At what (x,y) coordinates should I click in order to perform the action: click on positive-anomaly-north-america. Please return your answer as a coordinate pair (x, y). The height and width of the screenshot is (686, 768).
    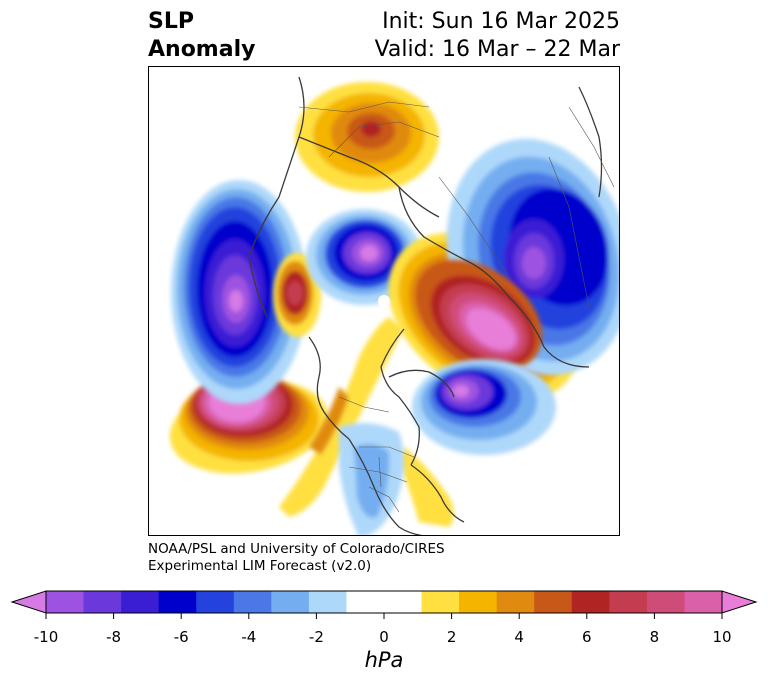
    Looking at the image, I should click on (366, 422).